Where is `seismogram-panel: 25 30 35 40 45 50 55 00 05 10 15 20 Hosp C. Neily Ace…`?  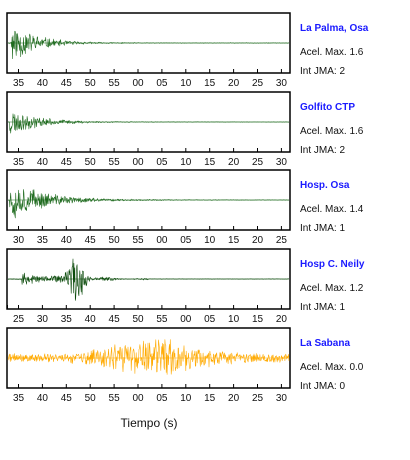
seismogram-panel: 25 30 35 40 45 50 55 00 05 10 15 20 Hosp C. Neily Ace… is located at coordinates (185, 286).